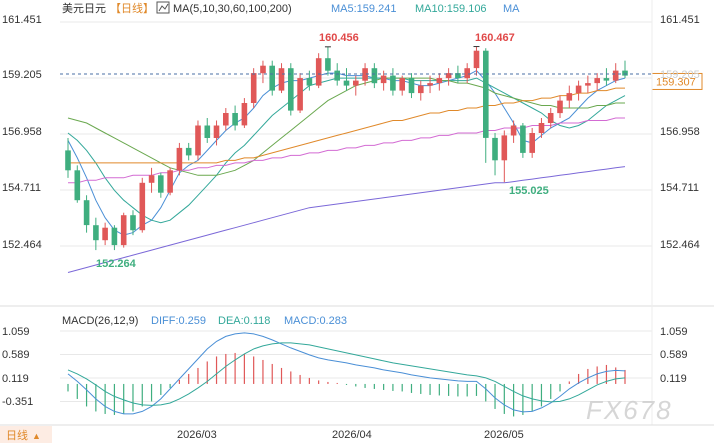  I want to click on macd-line-dea, so click(346, 374).